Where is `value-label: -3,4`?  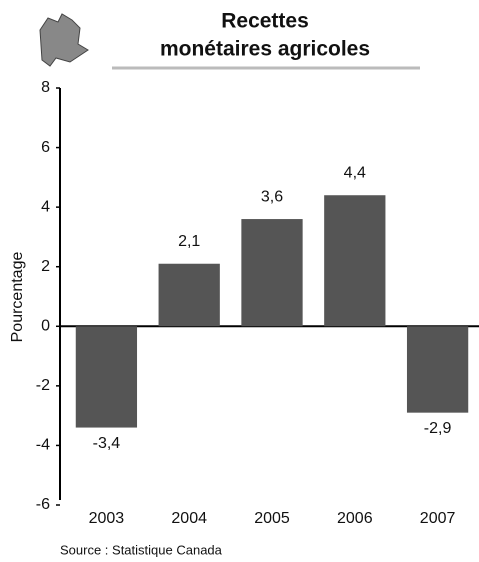 value-label: -3,4 is located at coordinates (107, 443).